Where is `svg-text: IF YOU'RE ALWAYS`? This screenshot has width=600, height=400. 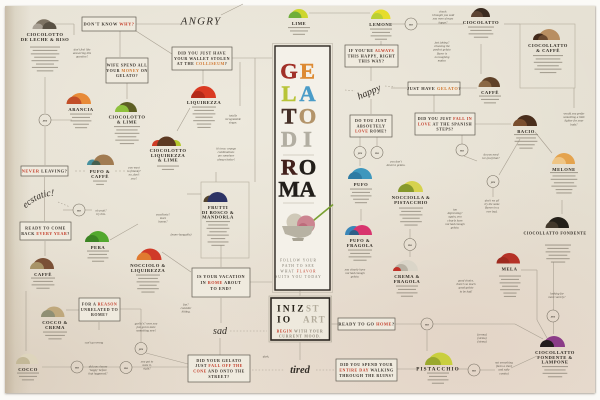
svg-text: IF YOU'RE ALWAYS is located at coordinates (372, 50).